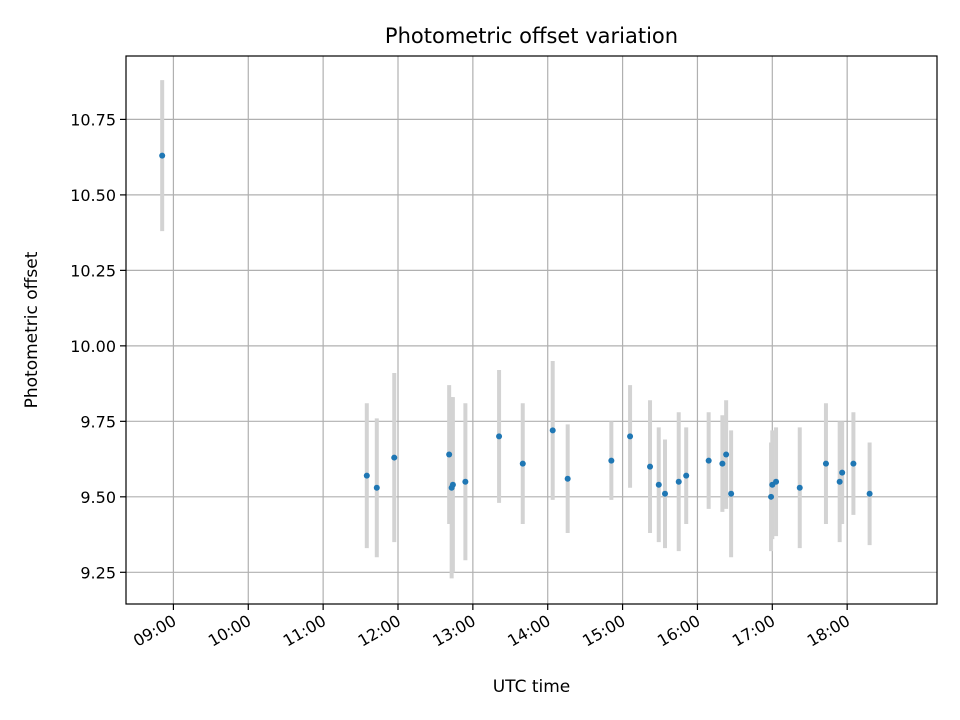  What do you see at coordinates (98, 421) in the screenshot?
I see `y-tick-label: 9.75` at bounding box center [98, 421].